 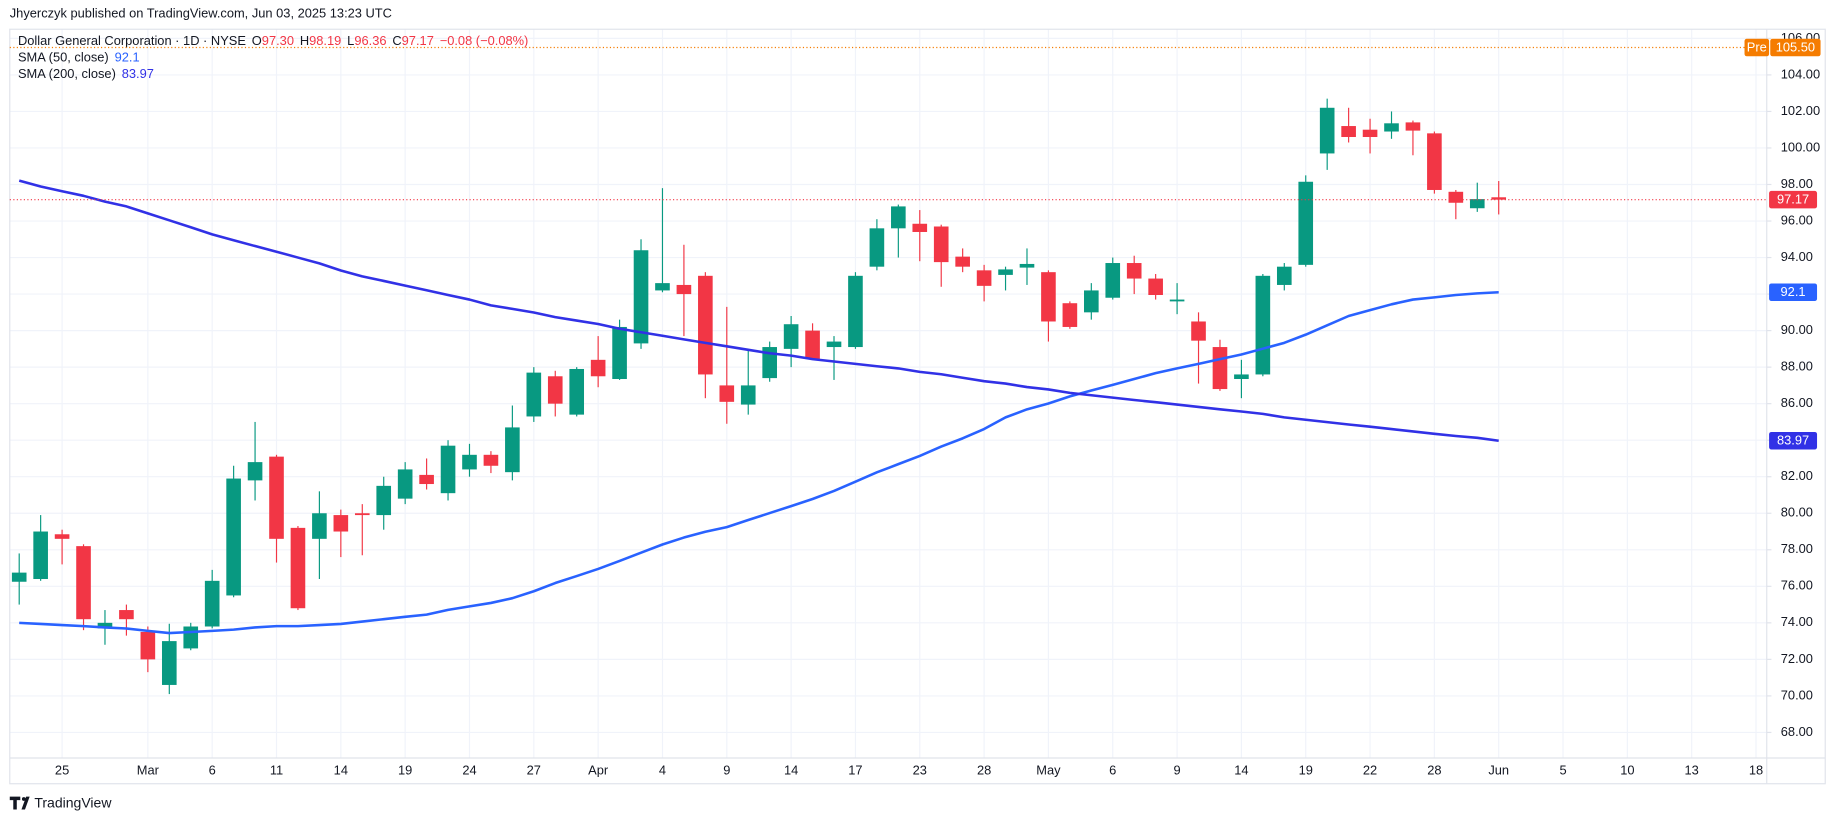 What do you see at coordinates (325, 41) in the screenshot?
I see `high: 98.19` at bounding box center [325, 41].